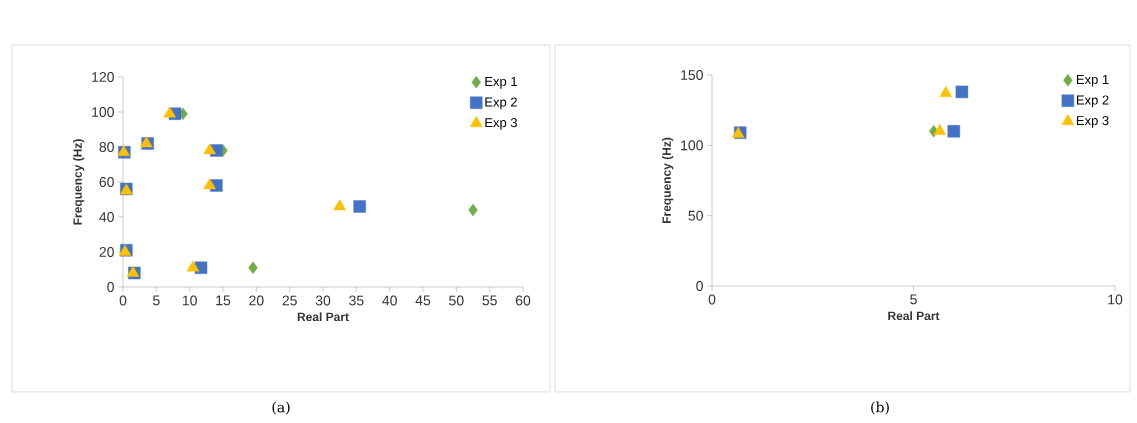  I want to click on y-tick-label: 60, so click(106, 182).